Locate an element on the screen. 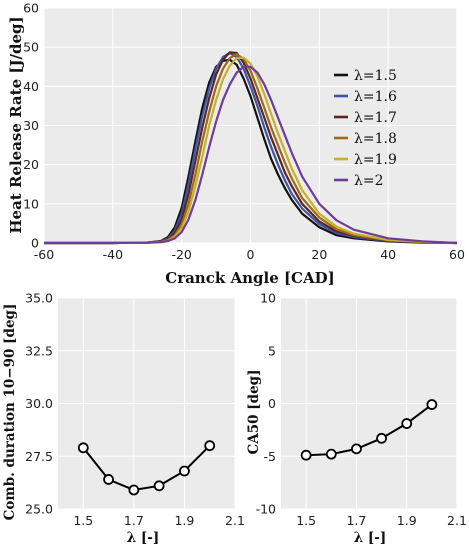  x-tick-label: 0 is located at coordinates (251, 254).